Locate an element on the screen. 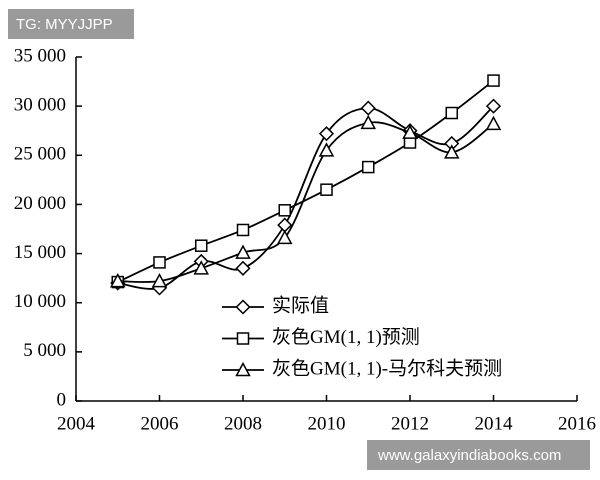 The height and width of the screenshot is (480, 600). x-tick-label: 2014 is located at coordinates (494, 423).